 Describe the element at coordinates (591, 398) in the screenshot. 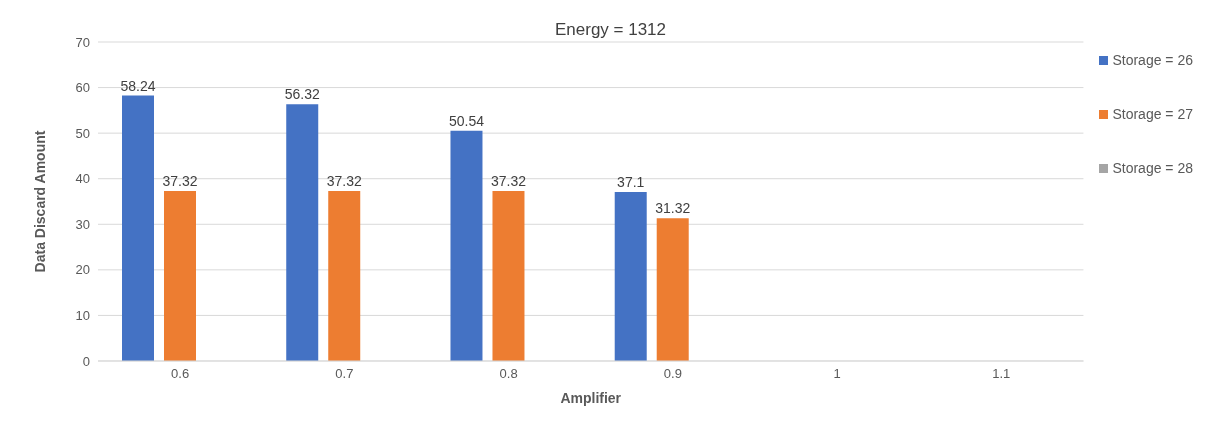

I see `x-axis-title: Amplifier` at that location.